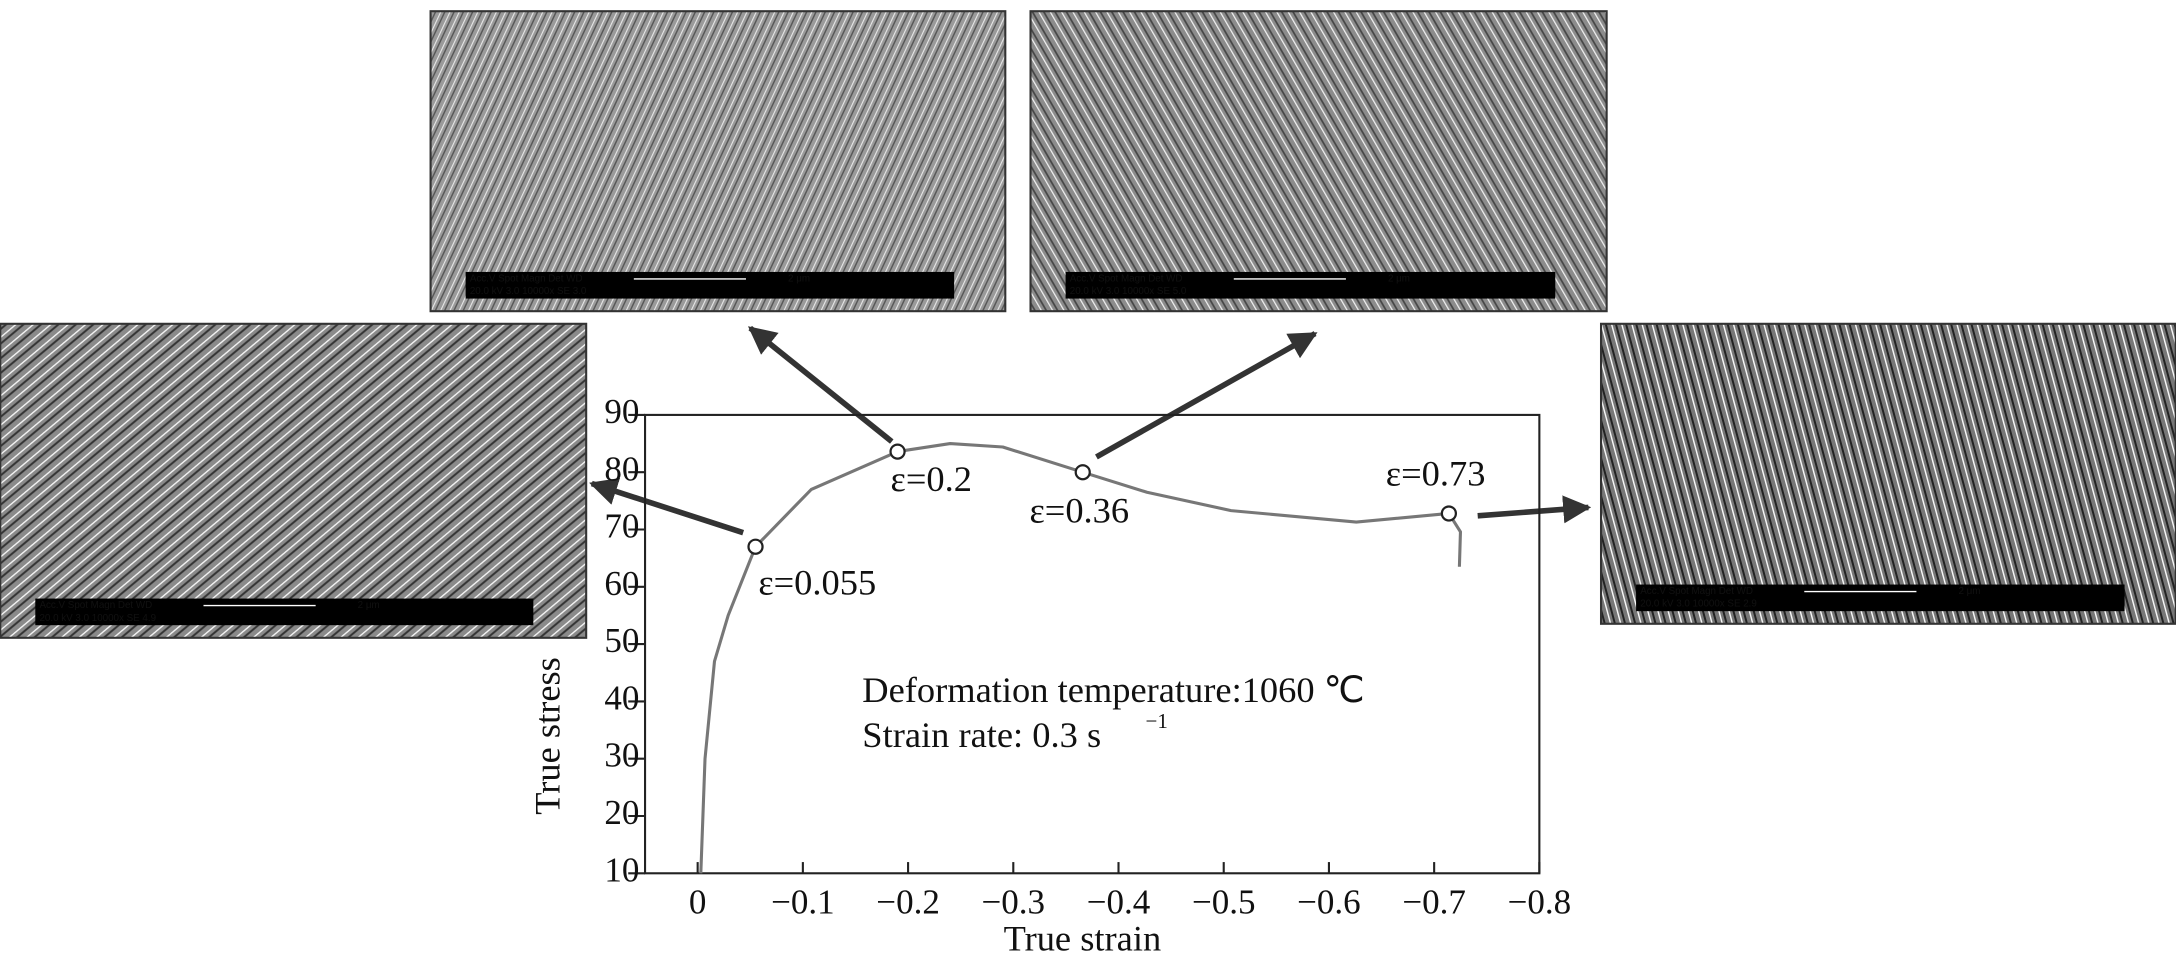 This screenshot has width=2176, height=963. I want to click on info-text: 20.0 kV 3.0 10000x SE 4.9, so click(97, 618).